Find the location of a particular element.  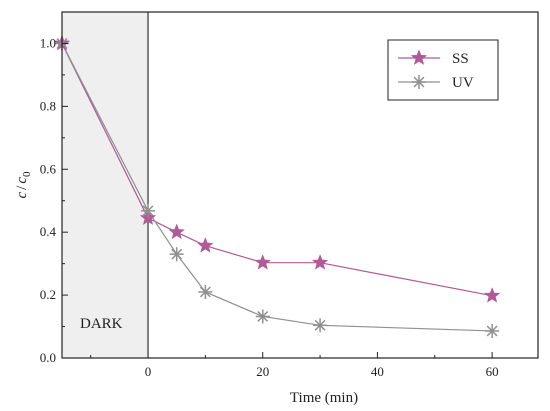

y-tick-label: 0.4 is located at coordinates (48, 231).